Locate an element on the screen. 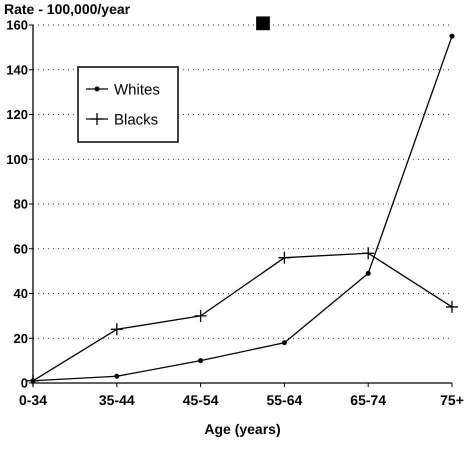 The image size is (466, 452). x-tick-label: 75+ is located at coordinates (452, 400).